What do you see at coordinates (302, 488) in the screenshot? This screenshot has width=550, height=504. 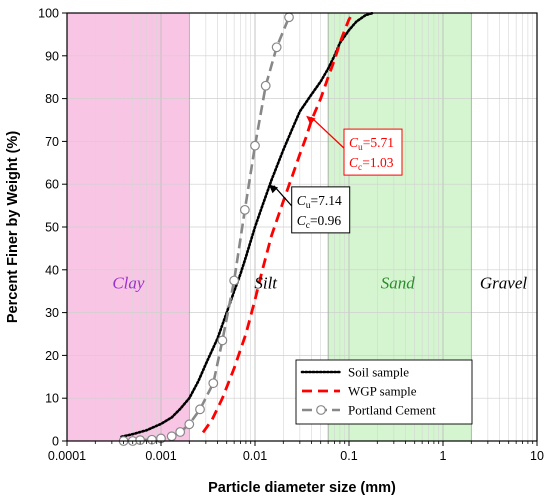 I see `x-axis-title: Particle diameter size (mm)` at bounding box center [302, 488].